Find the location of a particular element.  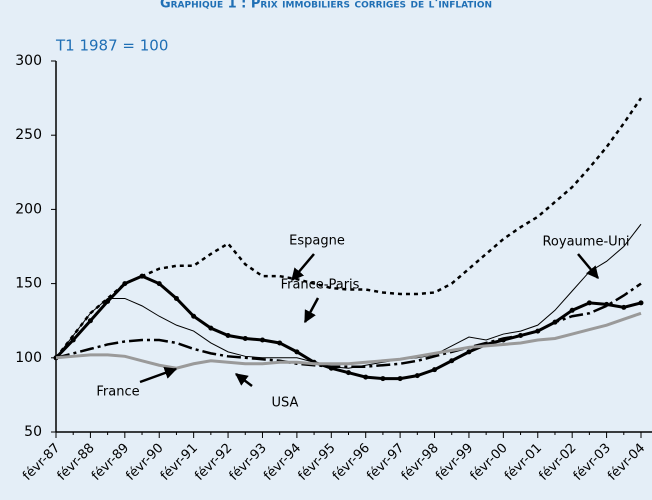

x-tick-label: févr-04 is located at coordinates (626, 462).